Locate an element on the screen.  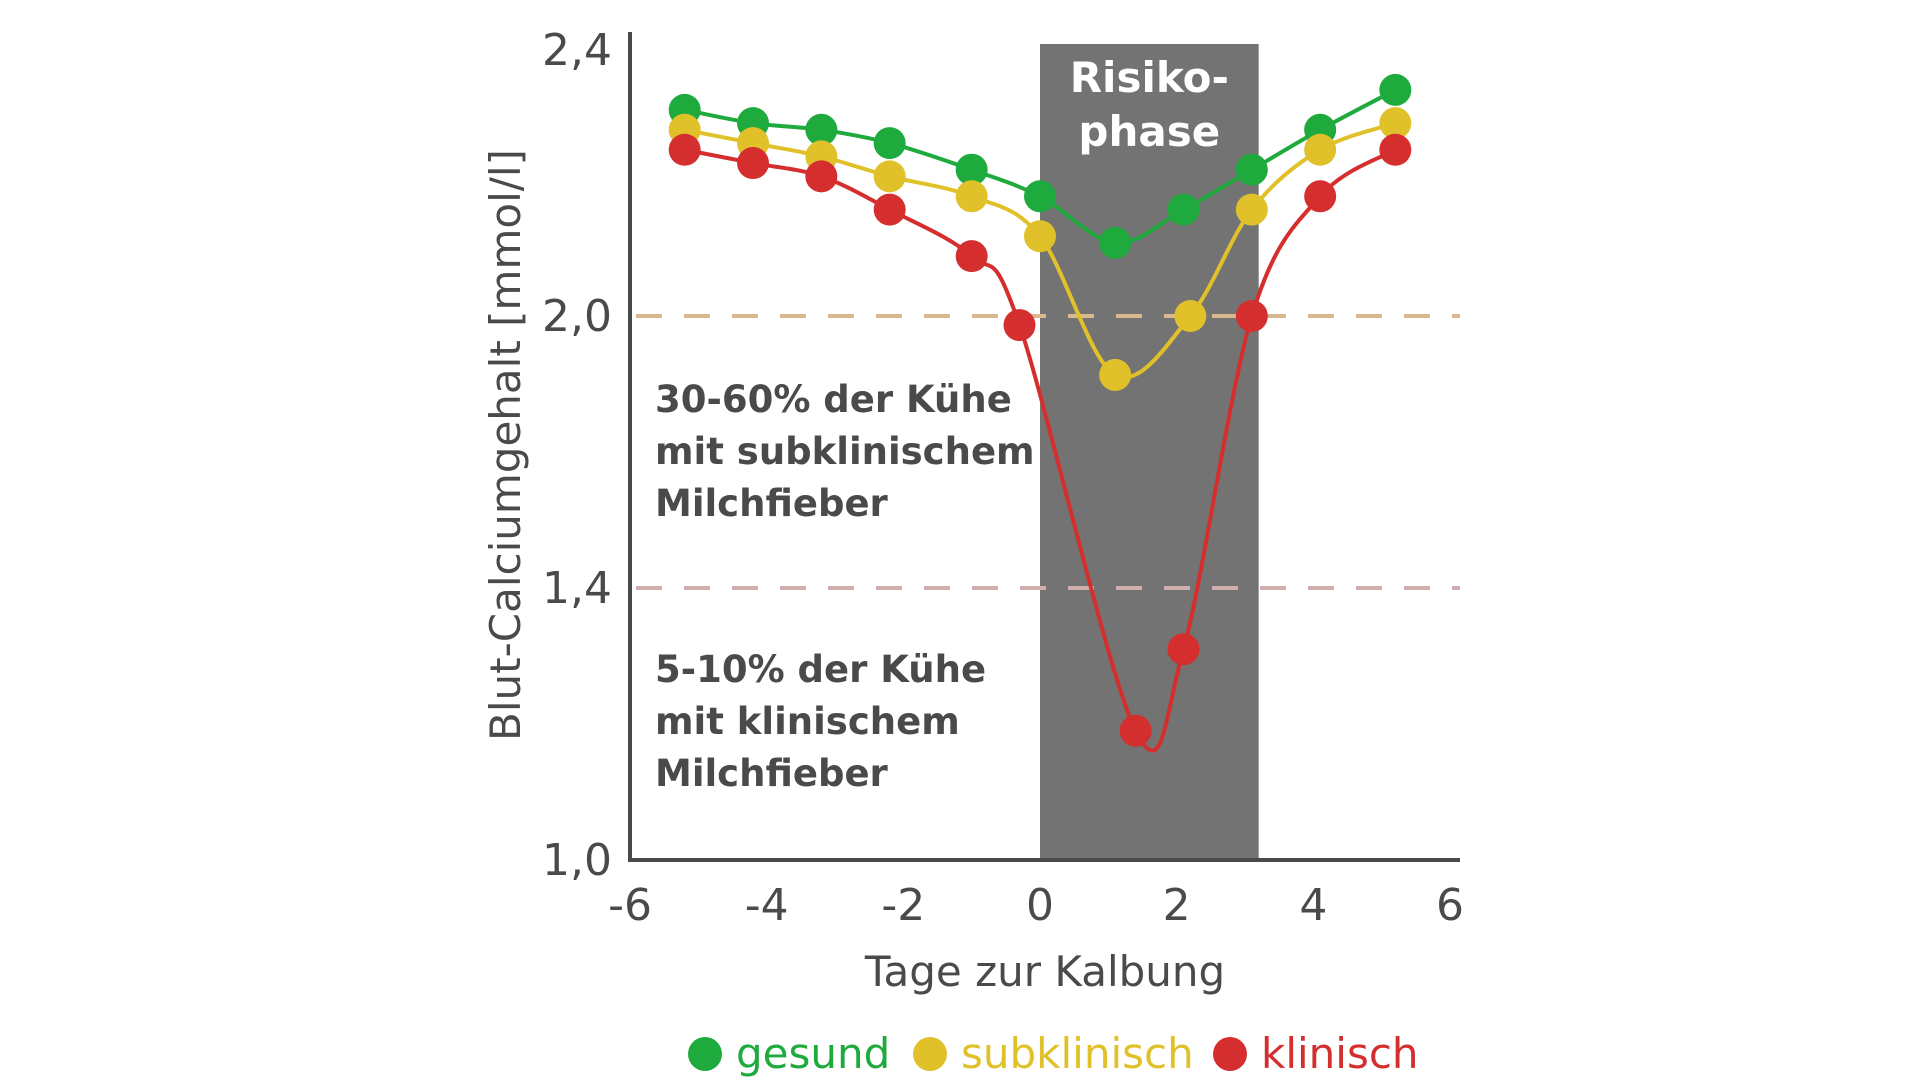
legend-label-subklinisch: subklinisch is located at coordinates (1077, 1053).